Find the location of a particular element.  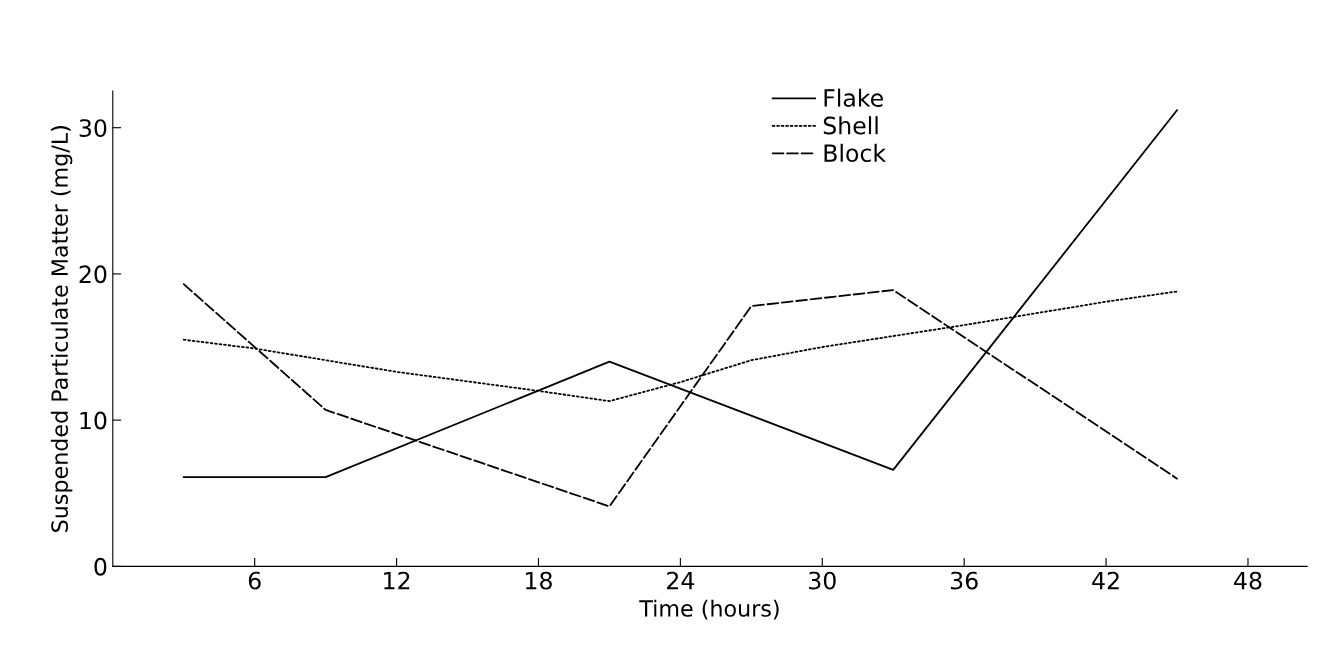

legend-label: Block is located at coordinates (855, 153).